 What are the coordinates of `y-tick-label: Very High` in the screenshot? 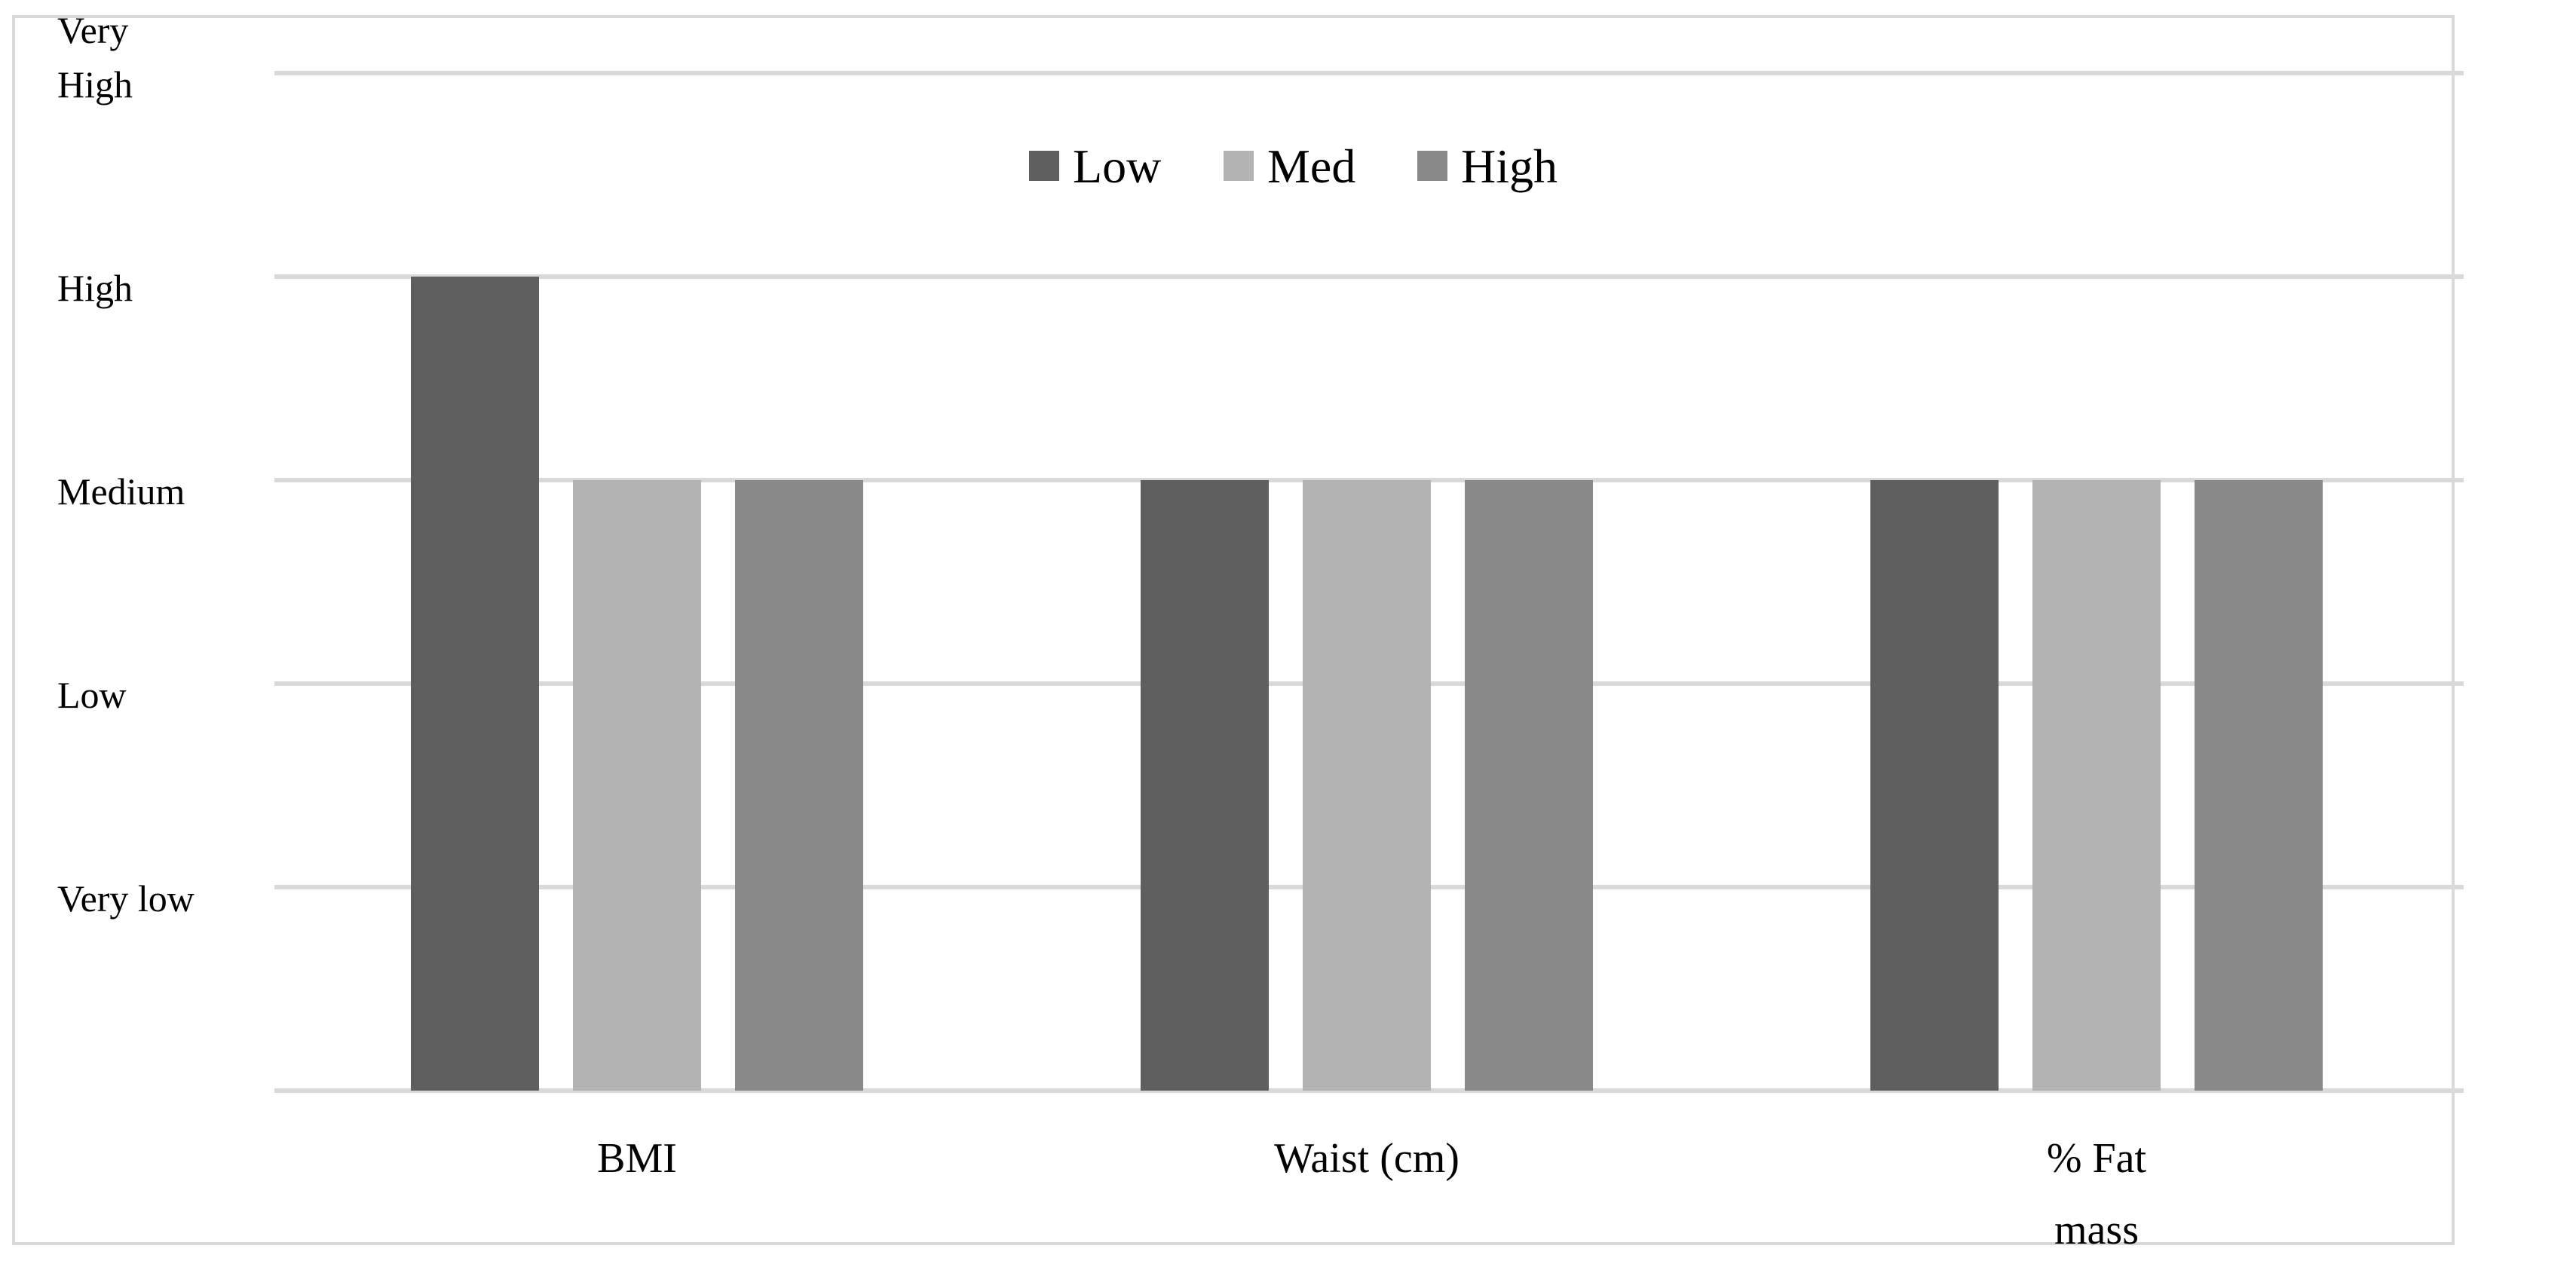 It's located at (95, 57).